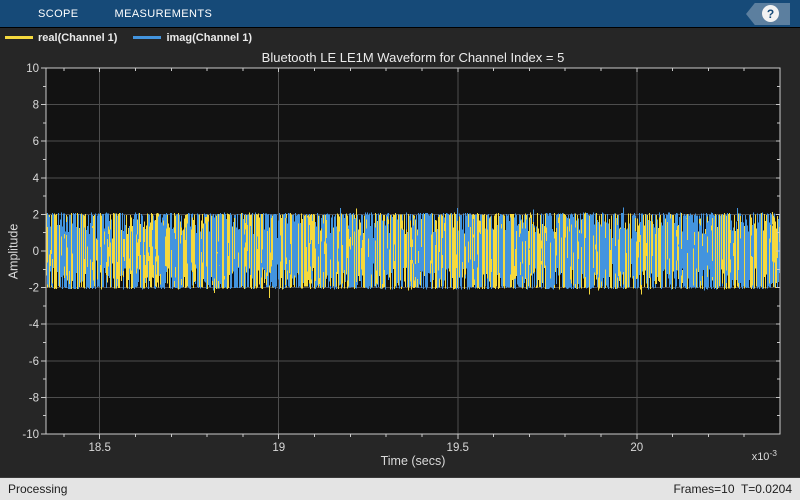 This screenshot has height=500, width=800. I want to click on svg-text: -6, so click(34, 362).